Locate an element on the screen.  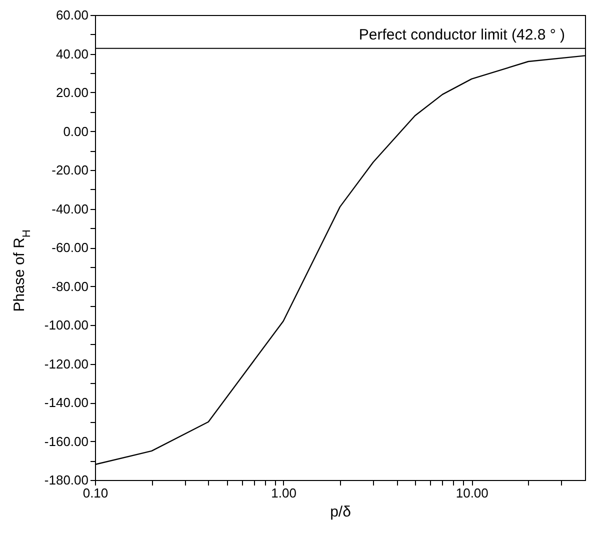
y-tick-label: -20.00 is located at coordinates (70, 170).